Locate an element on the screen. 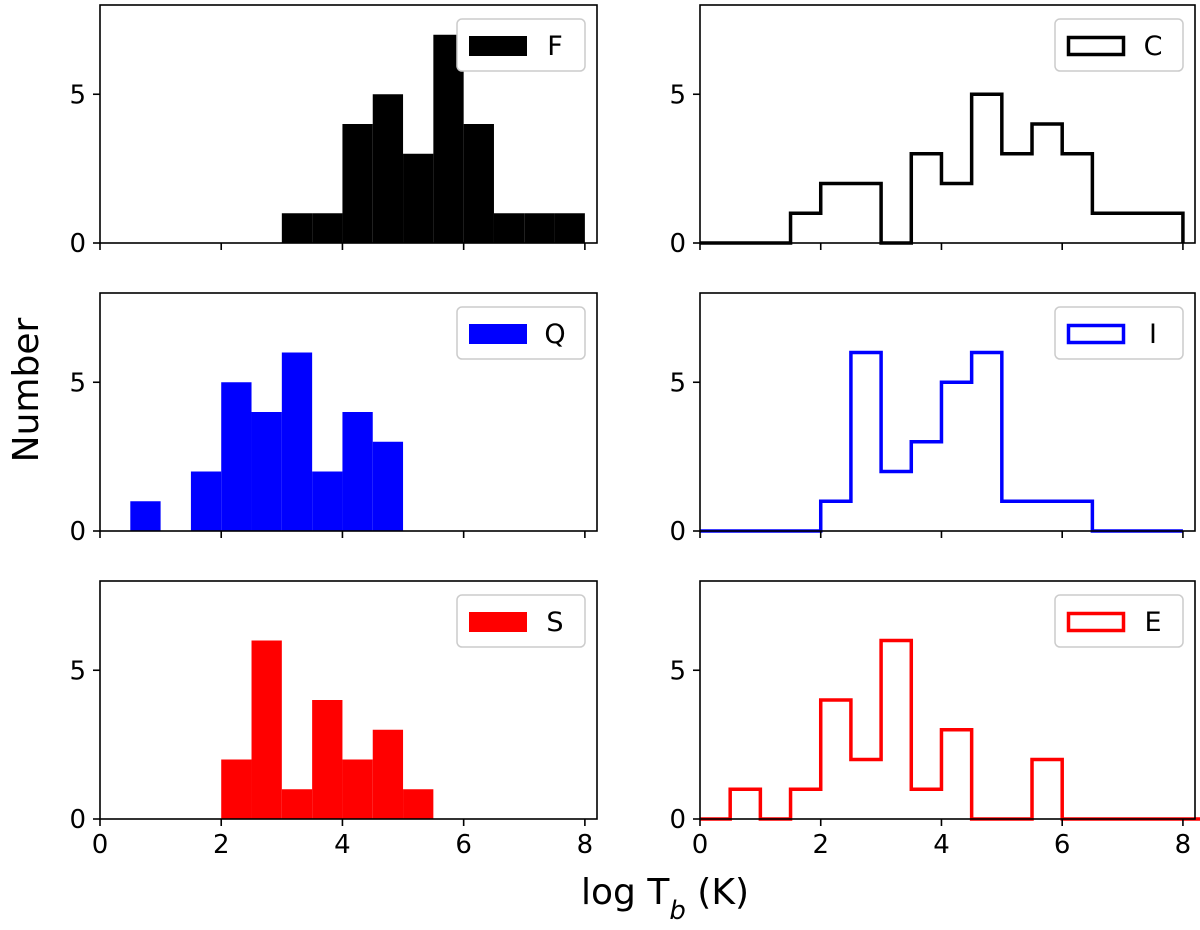 The width and height of the screenshot is (1200, 930). panel-I: 0 5 I is located at coordinates (932, 419).